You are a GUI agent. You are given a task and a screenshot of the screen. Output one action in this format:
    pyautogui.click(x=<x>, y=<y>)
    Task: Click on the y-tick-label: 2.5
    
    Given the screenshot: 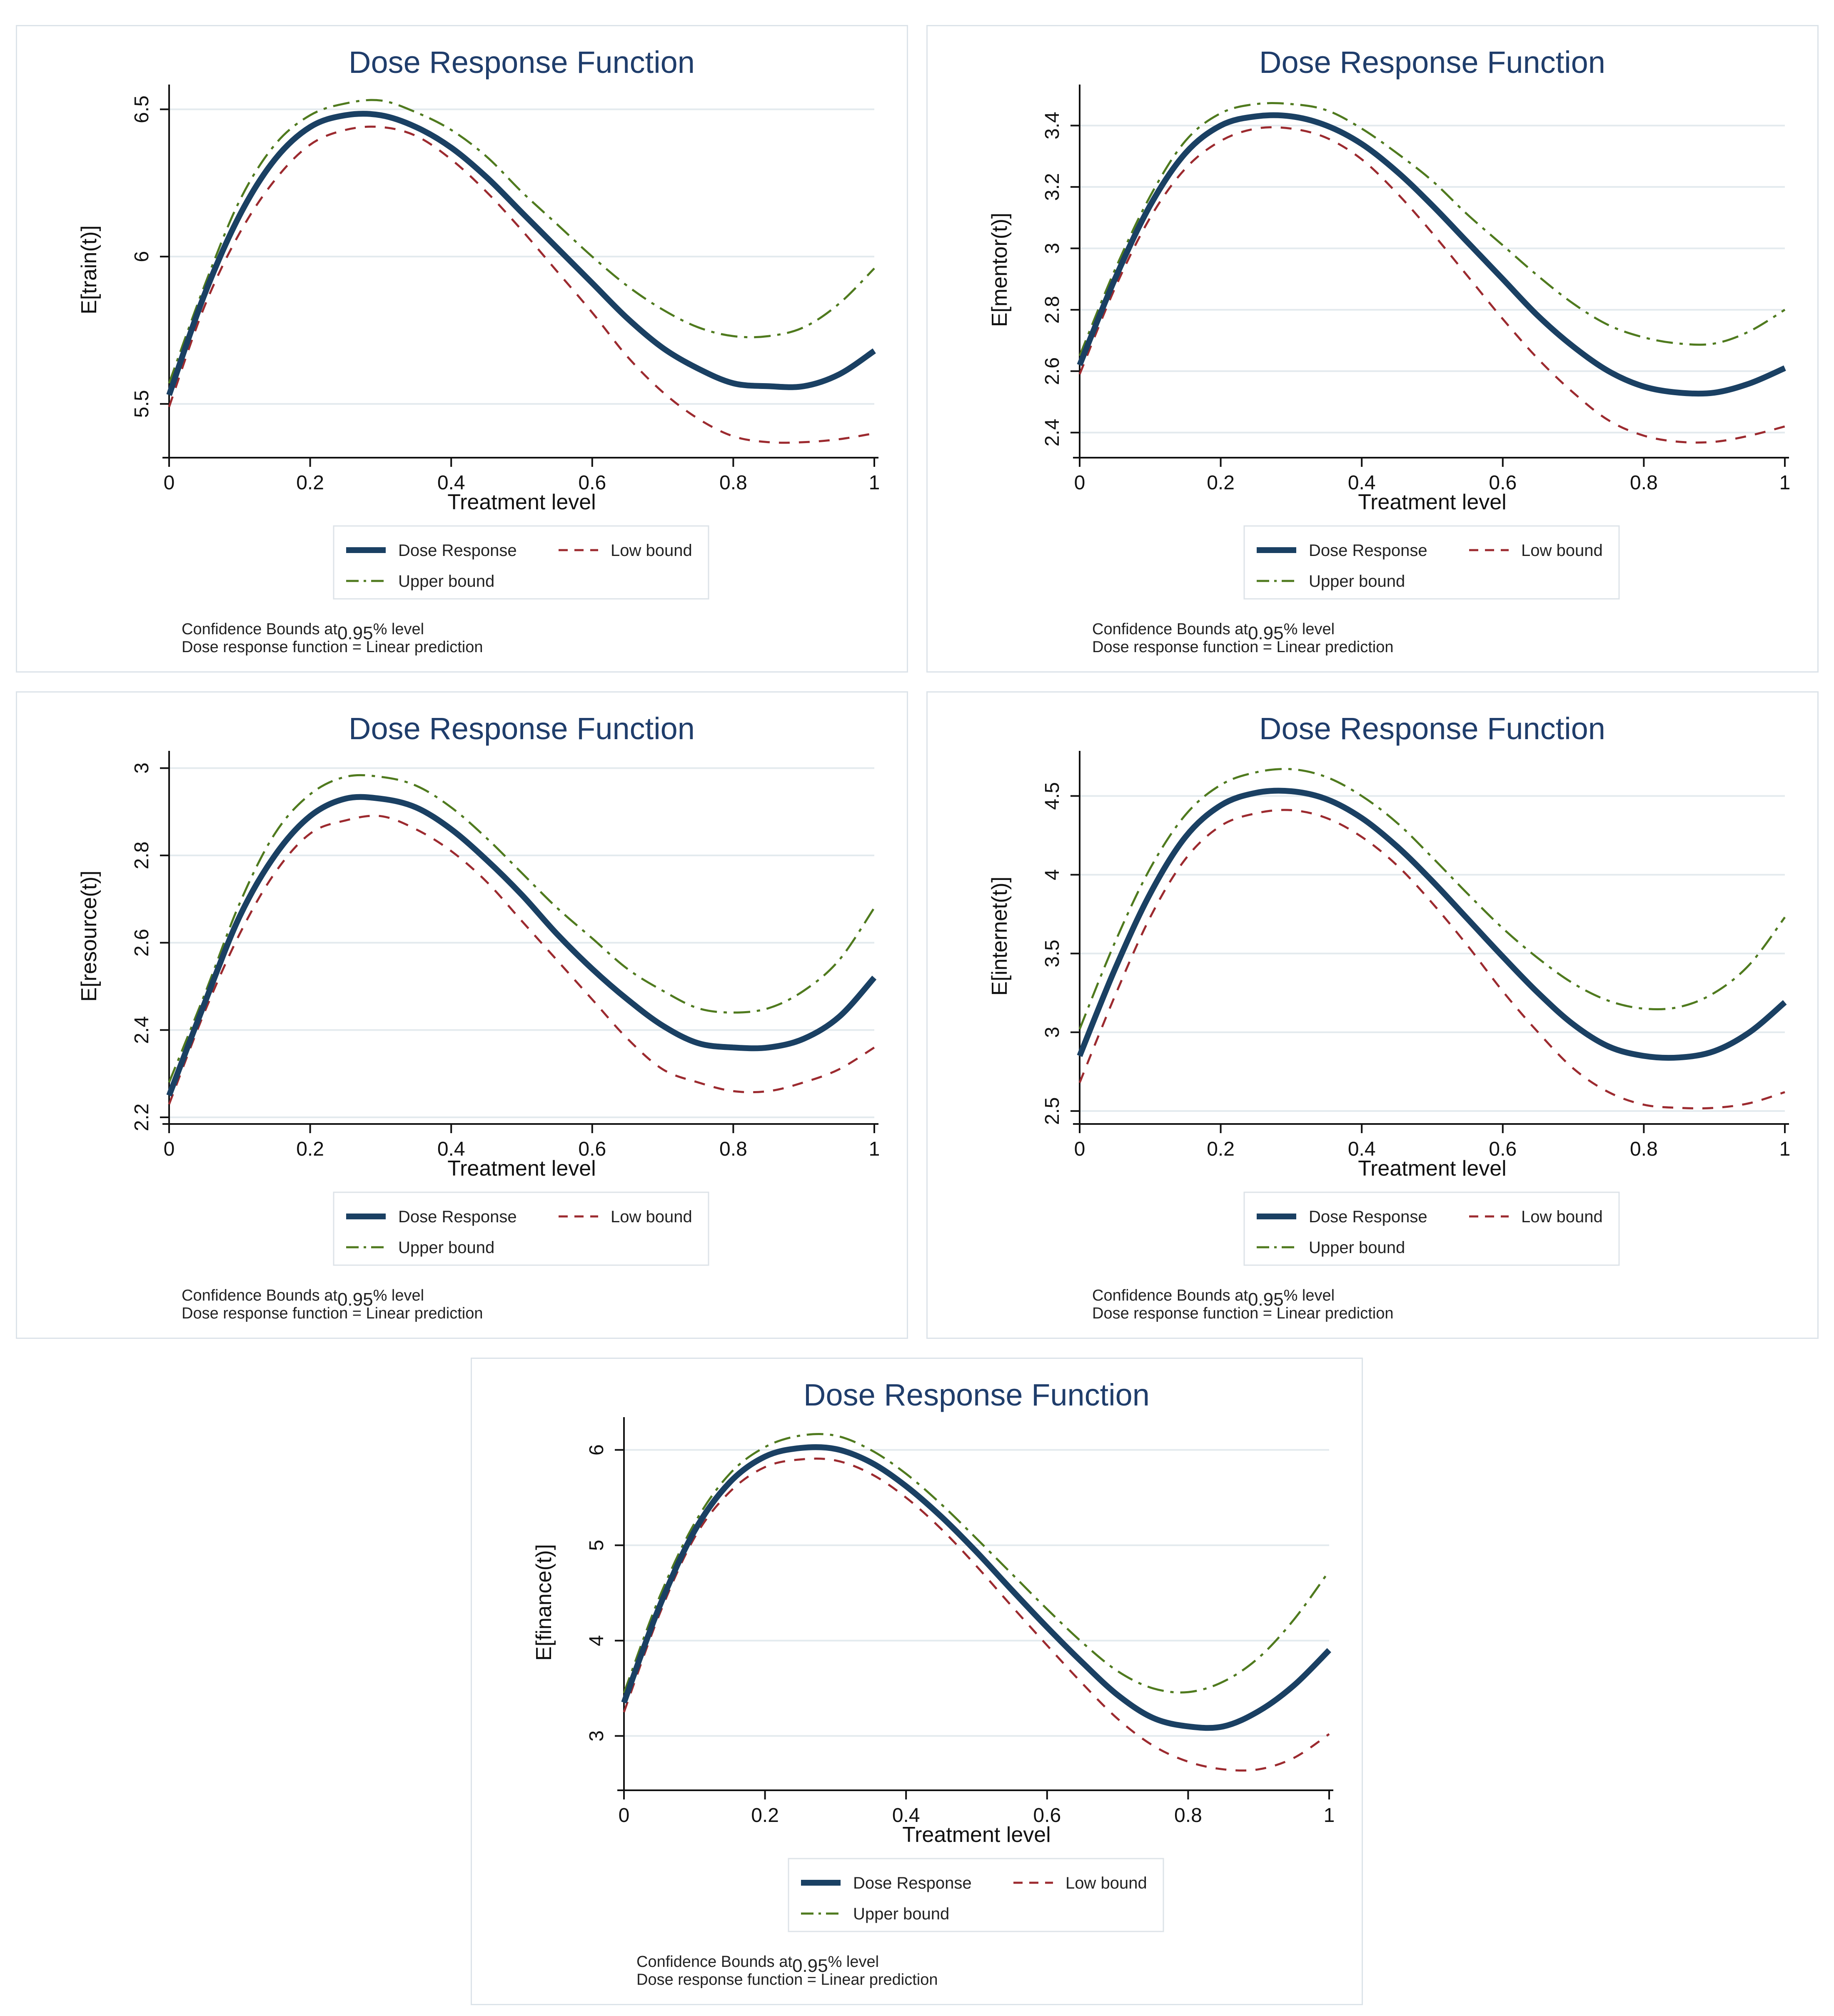 What is the action you would take?
    pyautogui.click(x=1052, y=1111)
    